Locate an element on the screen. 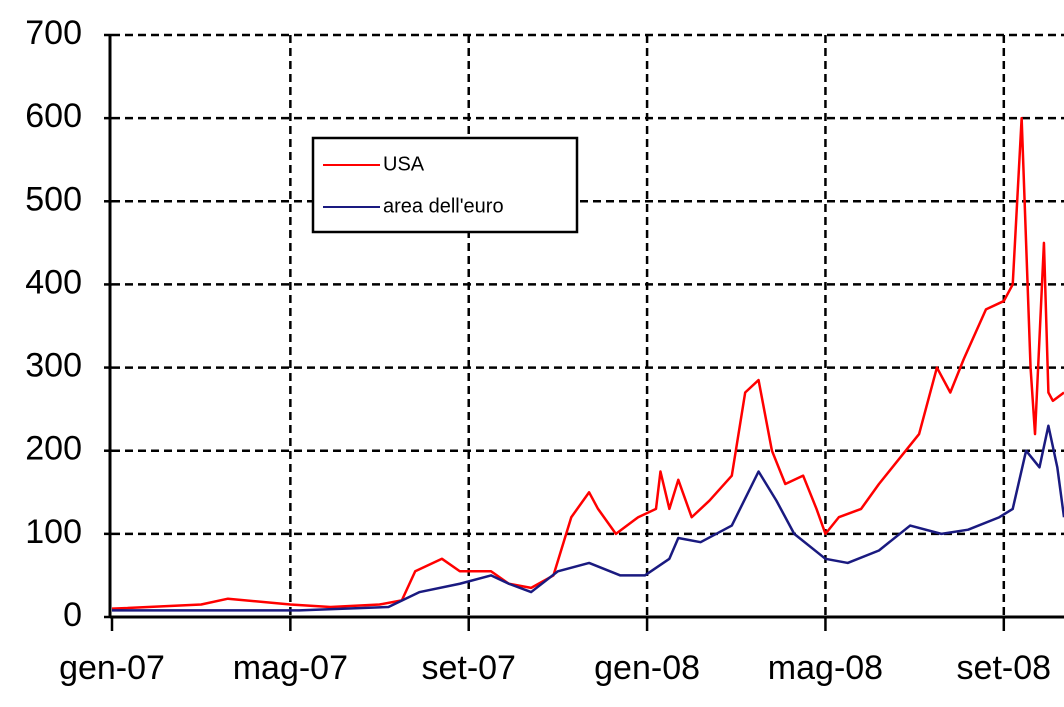 This screenshot has height=707, width=1064. y-tick-label: 500 is located at coordinates (53, 199).